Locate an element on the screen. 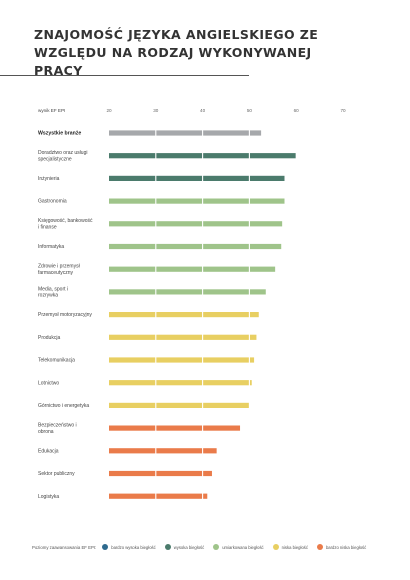  legend-label-moderate: umiarkowana biegłość is located at coordinates (243, 547).